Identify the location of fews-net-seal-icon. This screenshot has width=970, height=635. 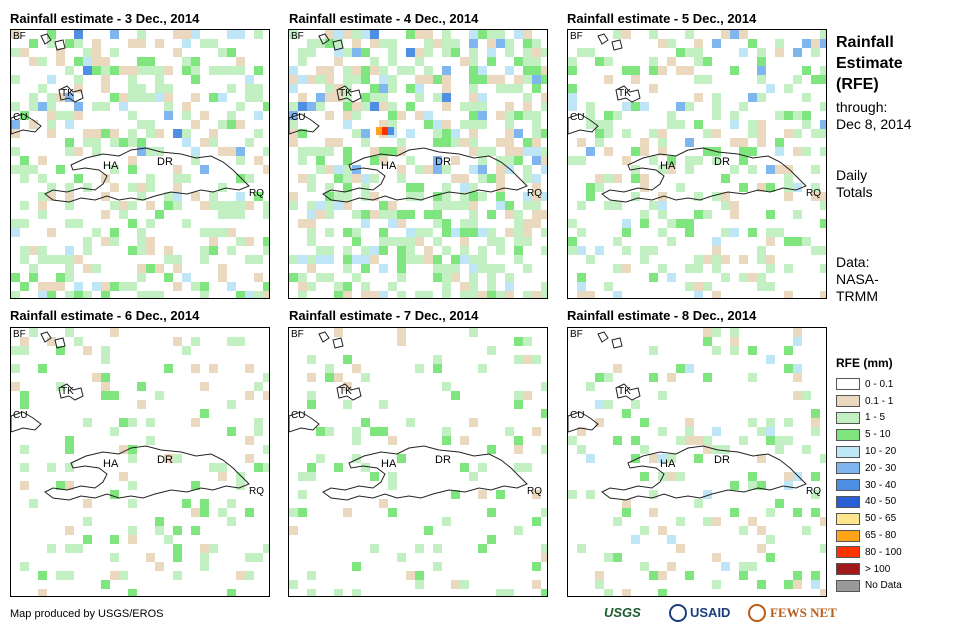
(757, 613).